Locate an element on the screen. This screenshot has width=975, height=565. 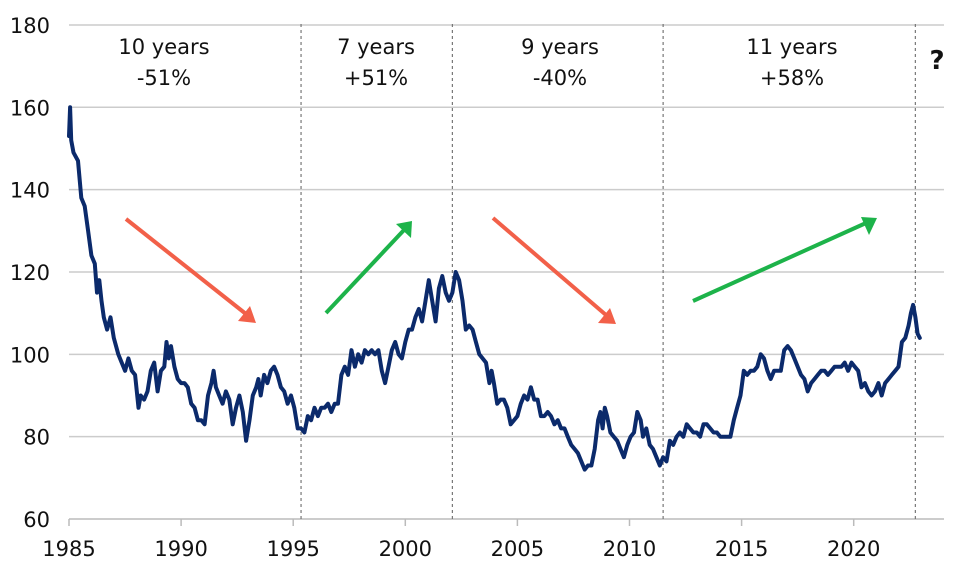
period-change: +51% is located at coordinates (376, 78).